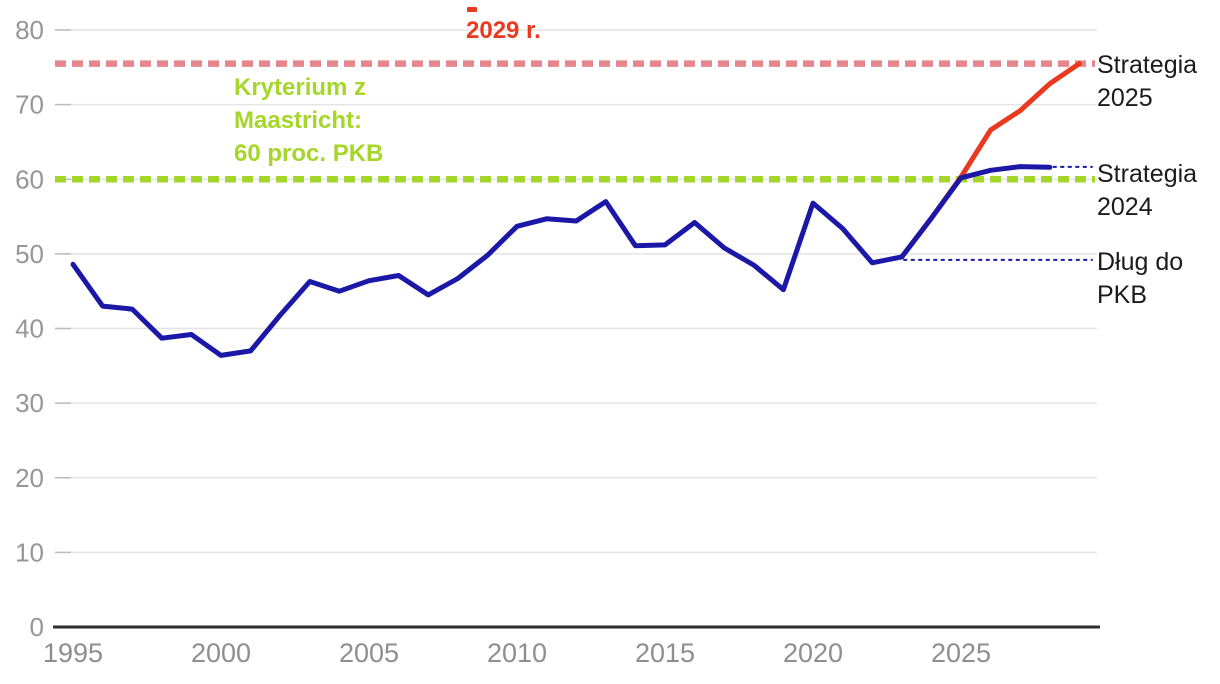  Describe the element at coordinates (29, 329) in the screenshot. I see `y-axis-tick-label: 40` at that location.